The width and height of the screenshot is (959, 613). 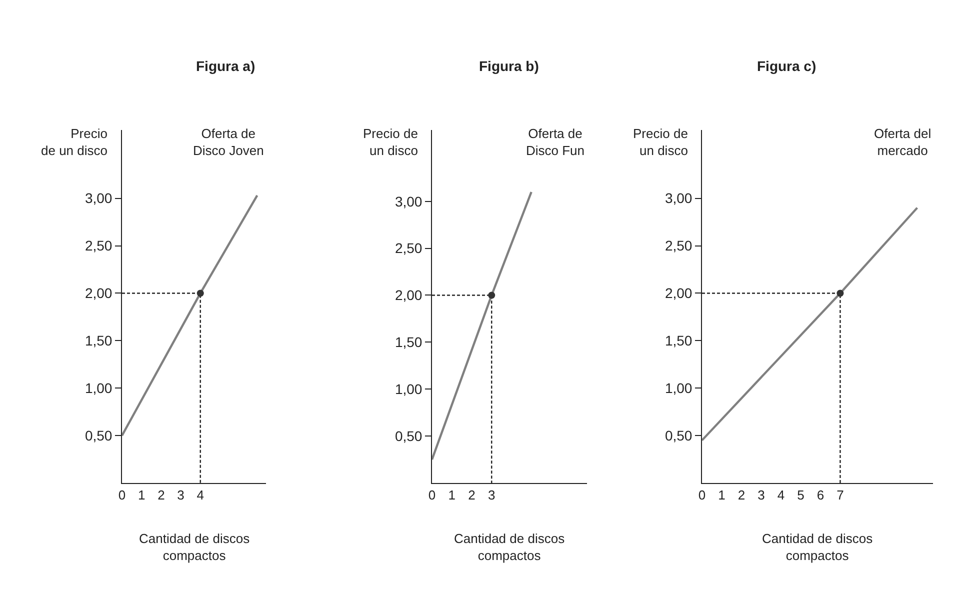 What do you see at coordinates (840, 495) in the screenshot?
I see `x-tick-label: 7` at bounding box center [840, 495].